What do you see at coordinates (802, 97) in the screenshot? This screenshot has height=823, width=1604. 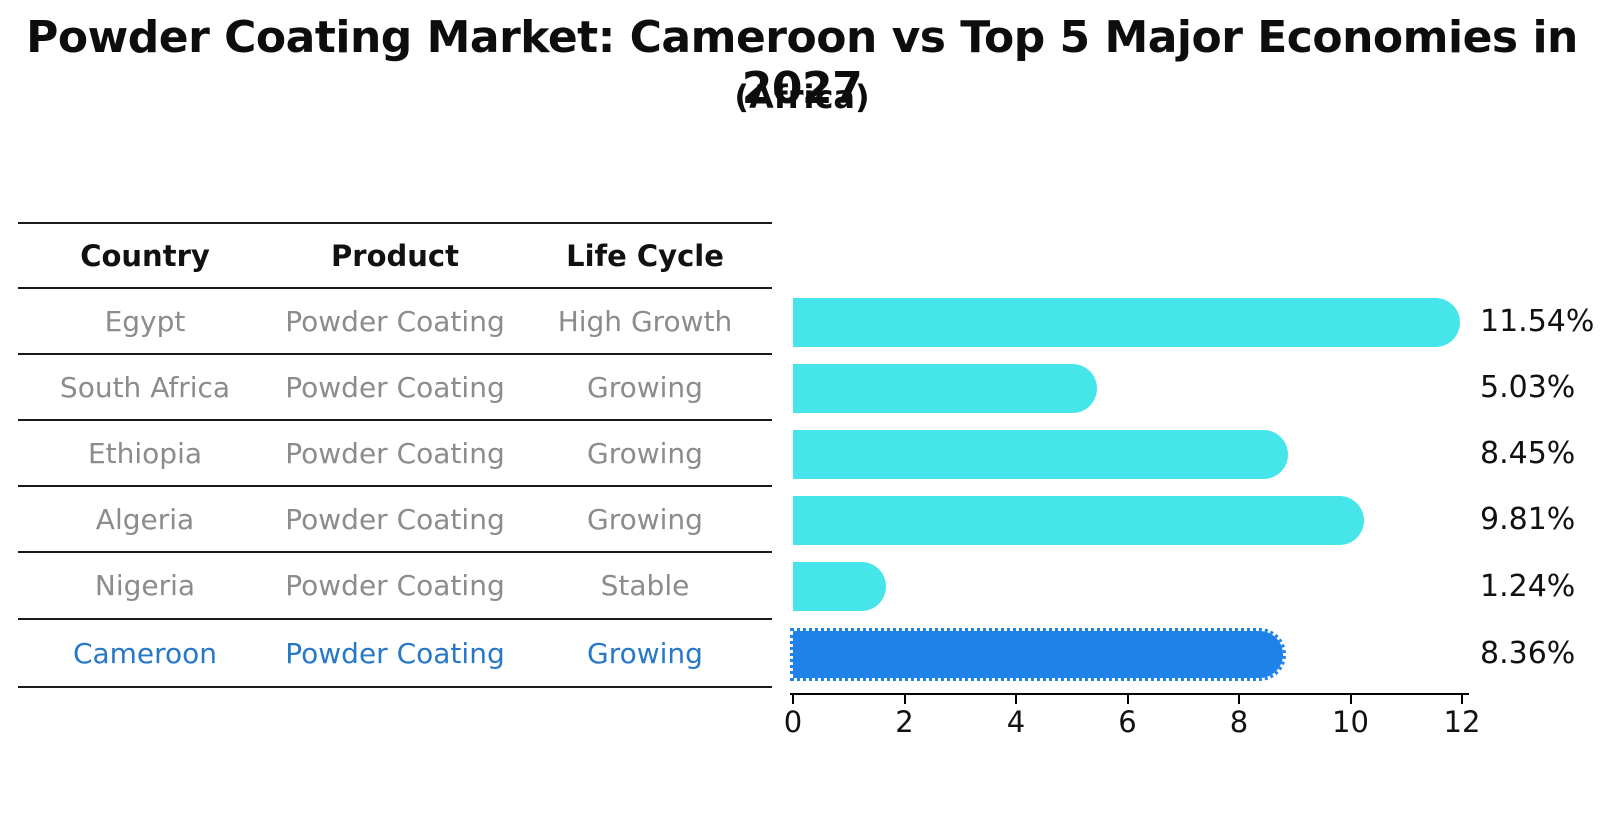 I see `chart-subtitle: (Africa)` at bounding box center [802, 97].